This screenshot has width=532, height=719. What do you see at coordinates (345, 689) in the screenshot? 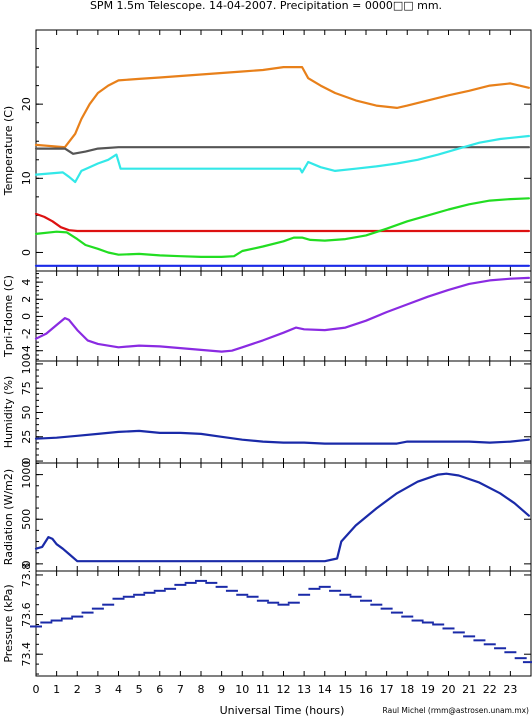
I see `x-tick-label: 15` at bounding box center [345, 689].